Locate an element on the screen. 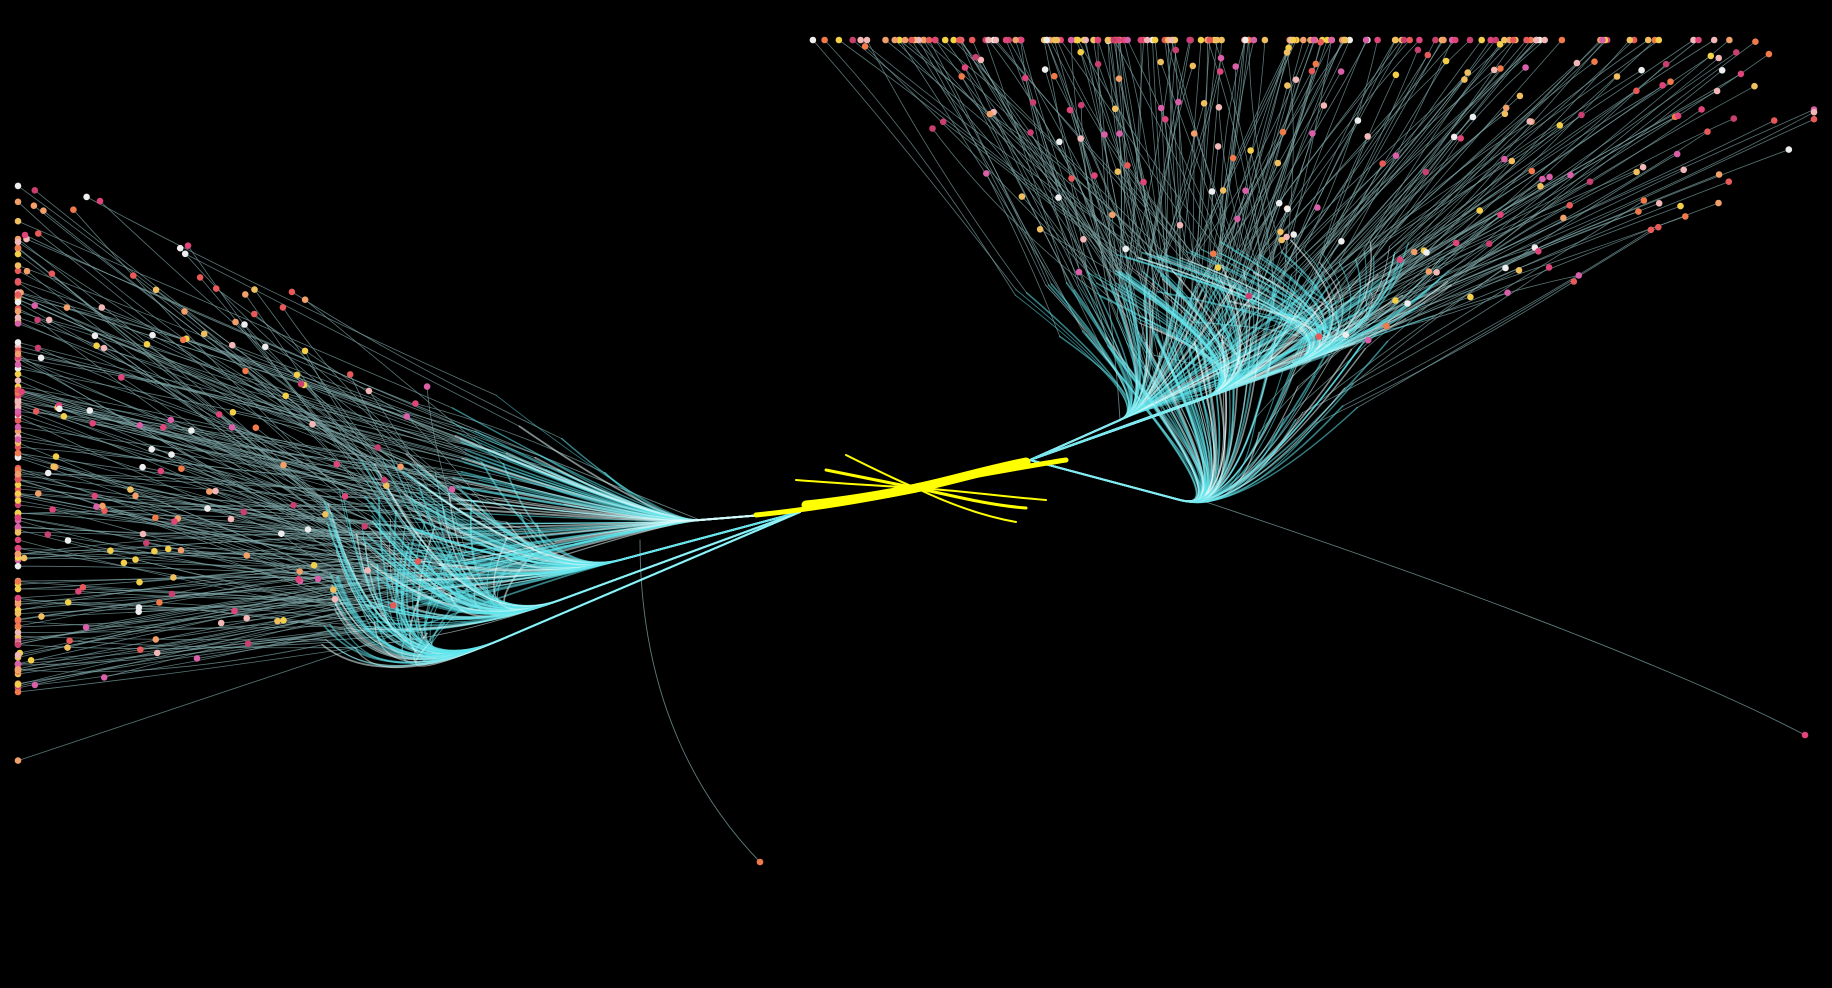 This screenshot has height=988, width=1832. stray-branch is located at coordinates (700, 701).